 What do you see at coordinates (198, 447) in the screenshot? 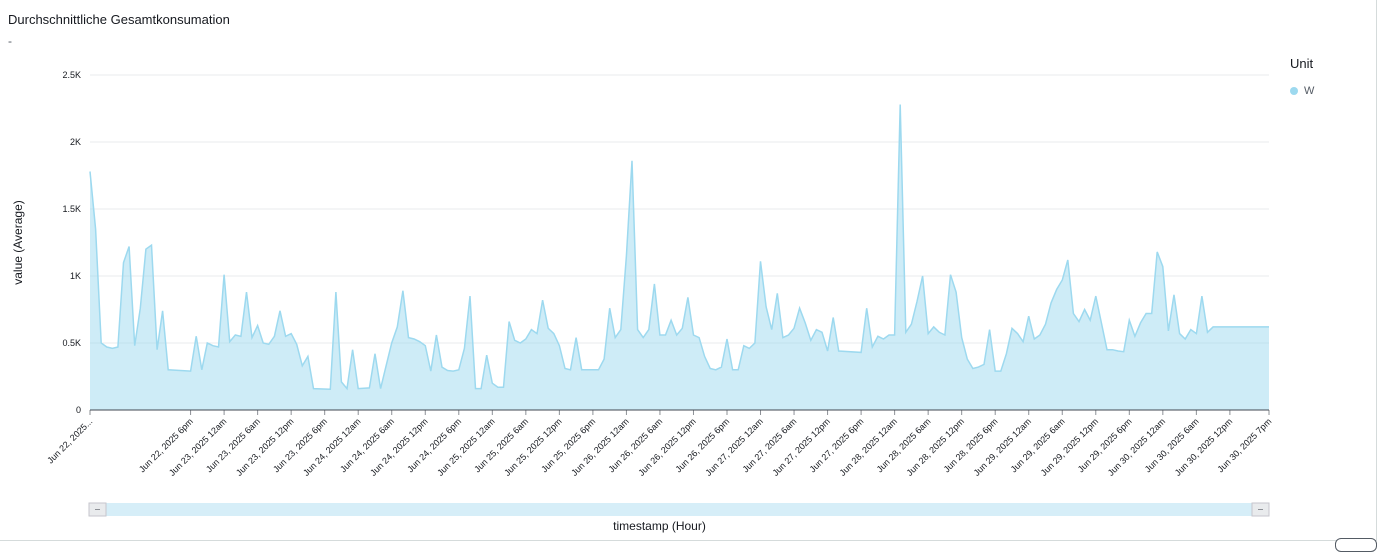
I see `x-tick-label: Jun 23, 2025 12am` at bounding box center [198, 447].